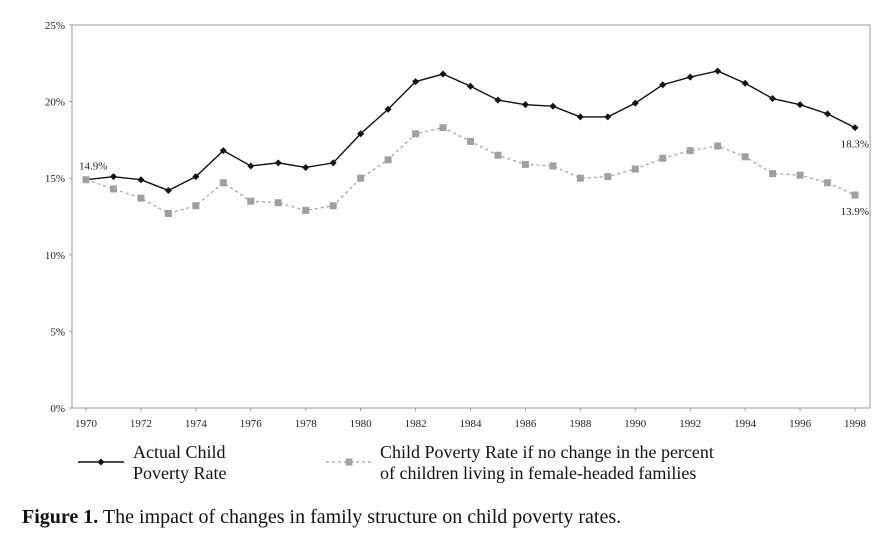 The image size is (895, 552). I want to click on x-tick-label: 1994, so click(745, 424).